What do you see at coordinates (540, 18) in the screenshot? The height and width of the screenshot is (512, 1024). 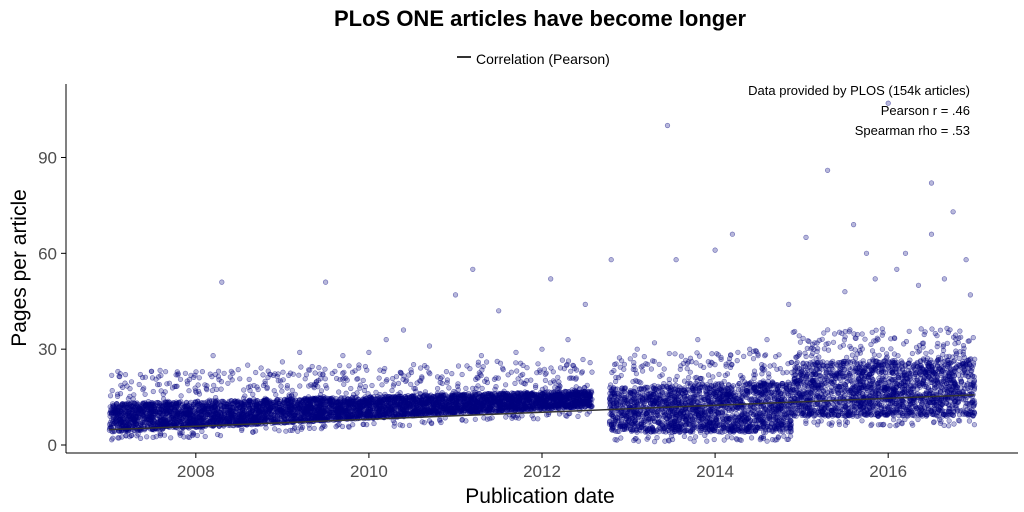 I see `chart-title: PLoS ONE articles have become longer` at bounding box center [540, 18].